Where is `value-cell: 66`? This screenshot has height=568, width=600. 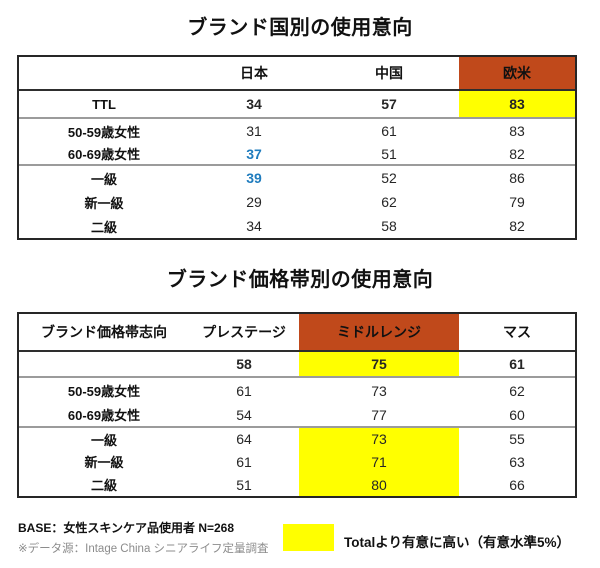 value-cell: 66 is located at coordinates (517, 484).